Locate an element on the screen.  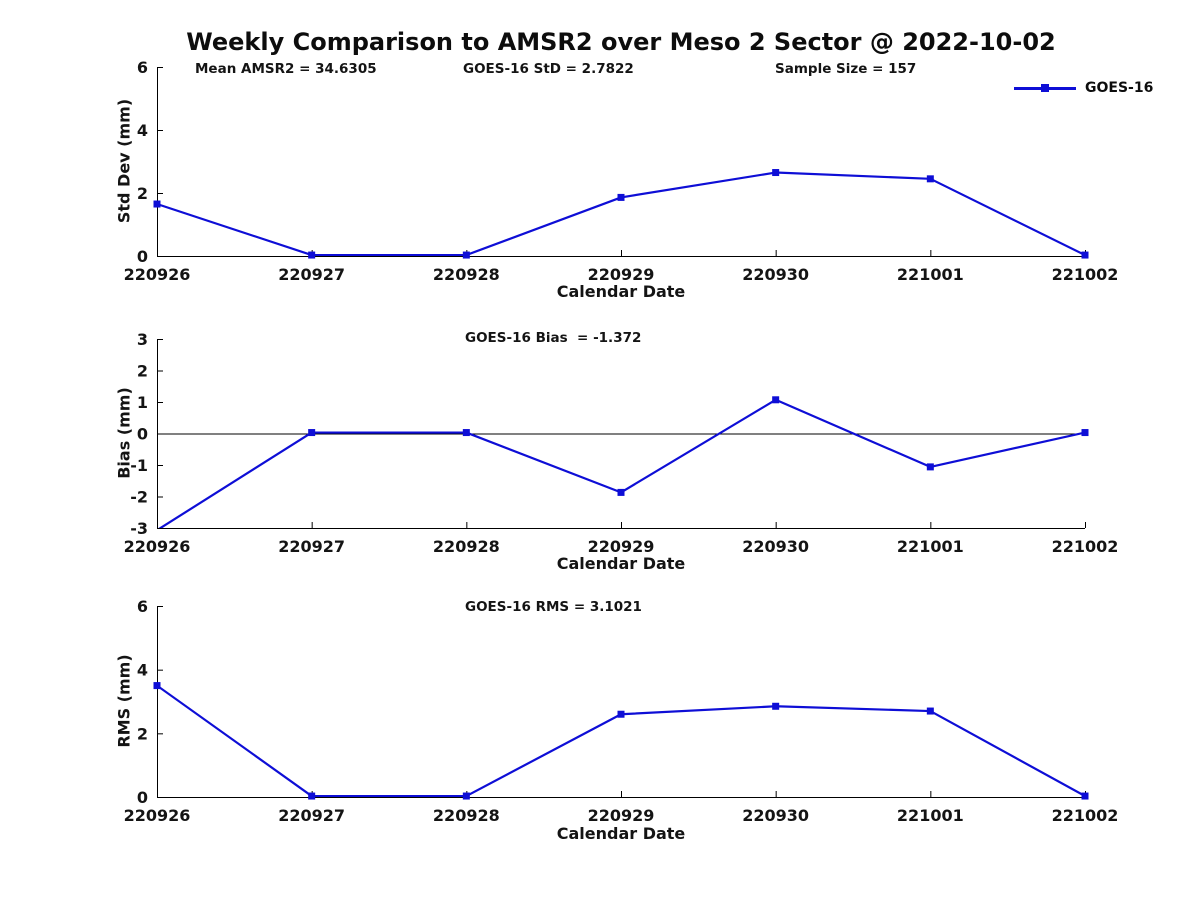
y-tick-label: -3 is located at coordinates (139, 528).